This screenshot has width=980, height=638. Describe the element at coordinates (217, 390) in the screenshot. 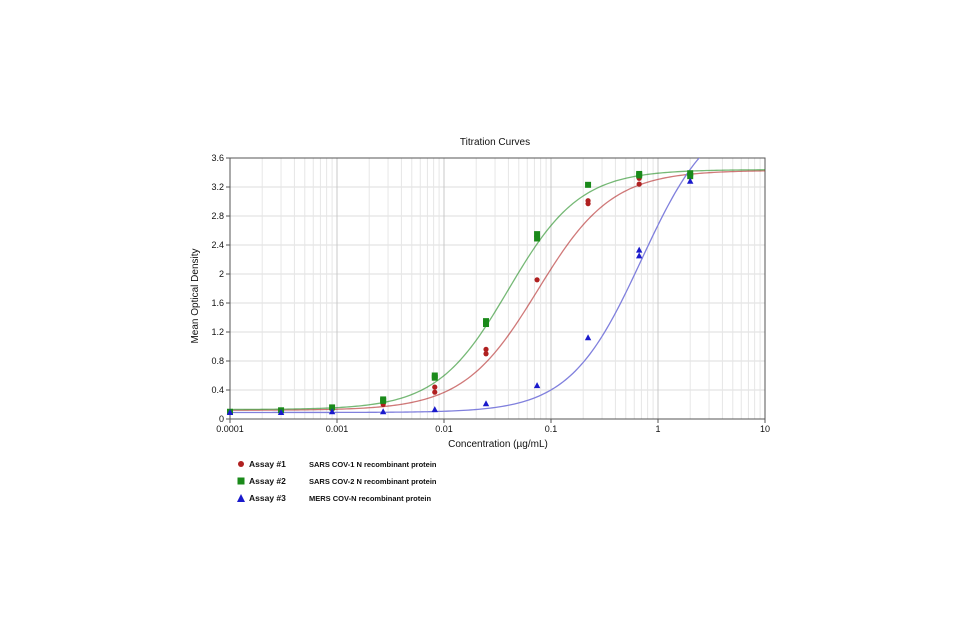

I see `y-tick-label: 0.4` at that location.